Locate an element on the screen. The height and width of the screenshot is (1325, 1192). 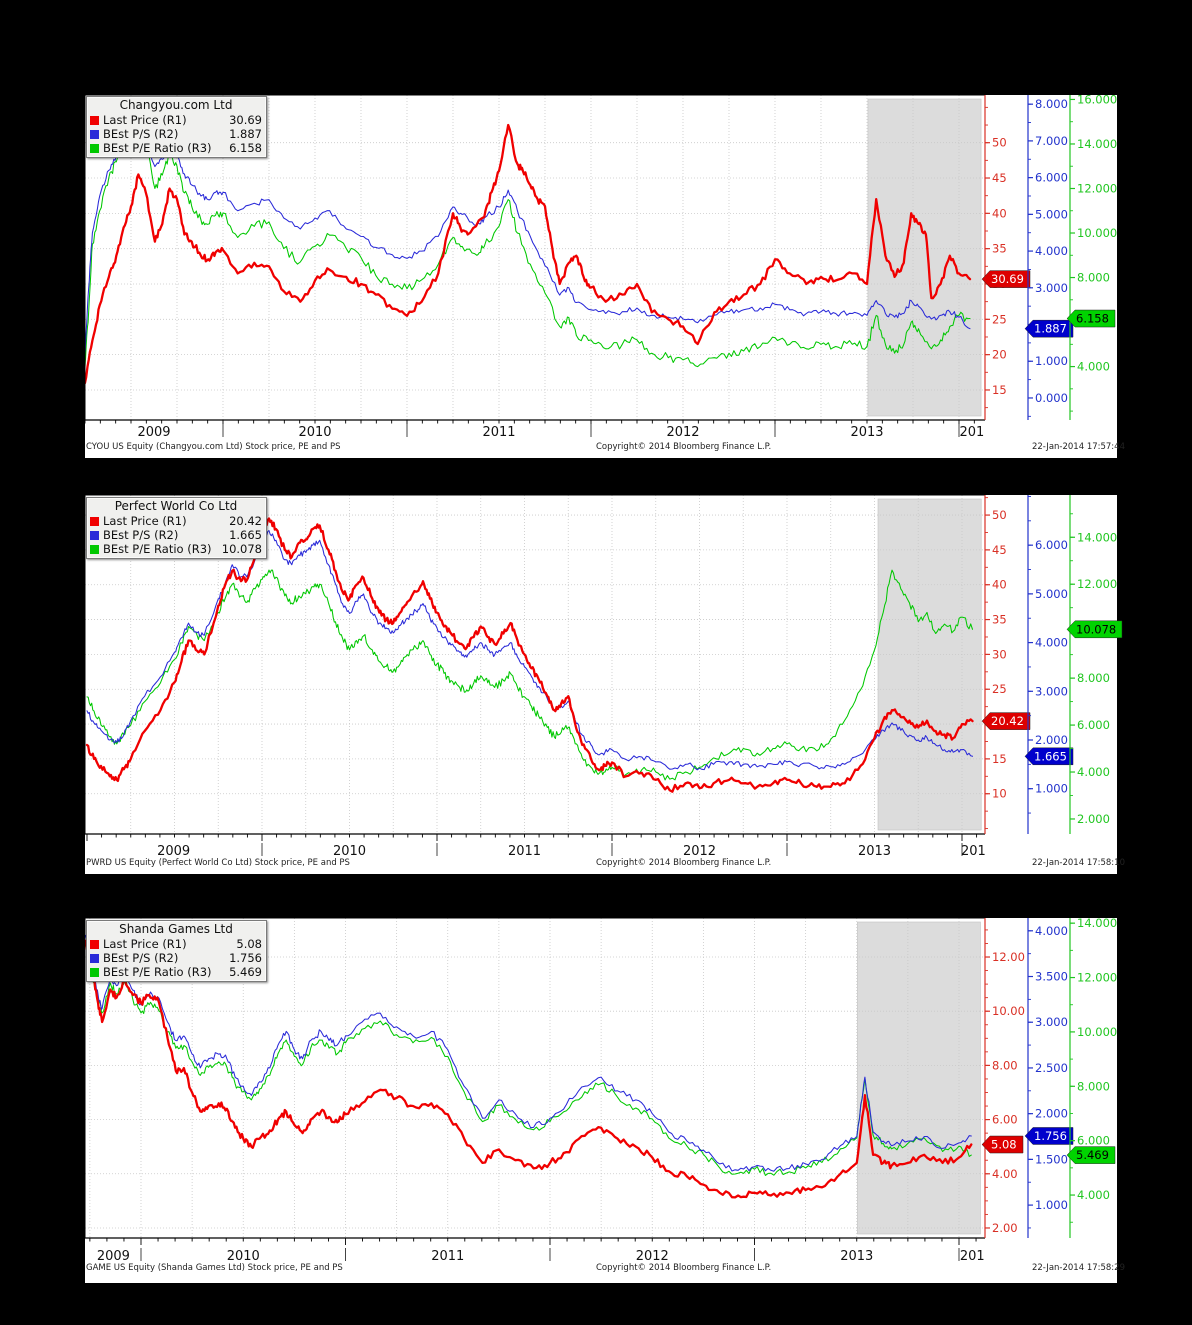
legend-title: Changyou.com Ltd is located at coordinates (176, 105).